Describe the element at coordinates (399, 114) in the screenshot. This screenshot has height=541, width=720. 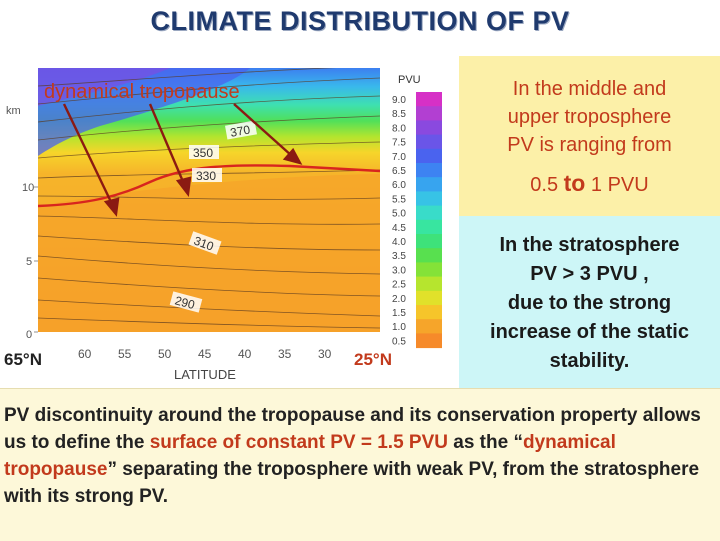
I see `colorbar-tick-label: 8.5` at that location.